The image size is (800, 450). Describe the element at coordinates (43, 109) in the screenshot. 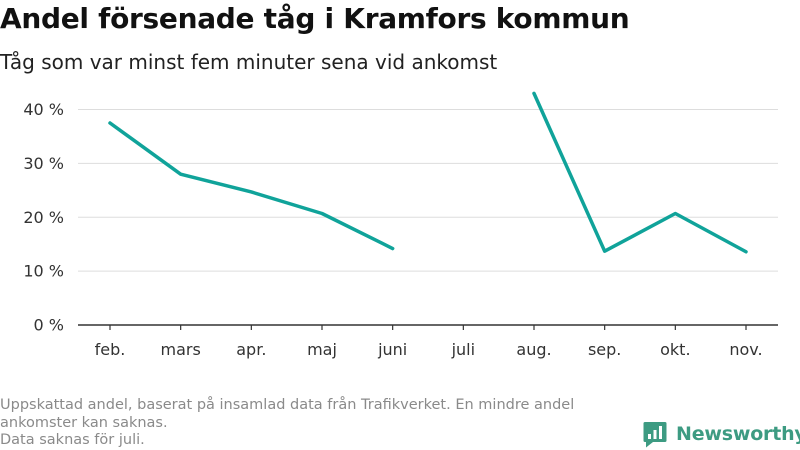

I see `y-tick-label: 40 %` at that location.